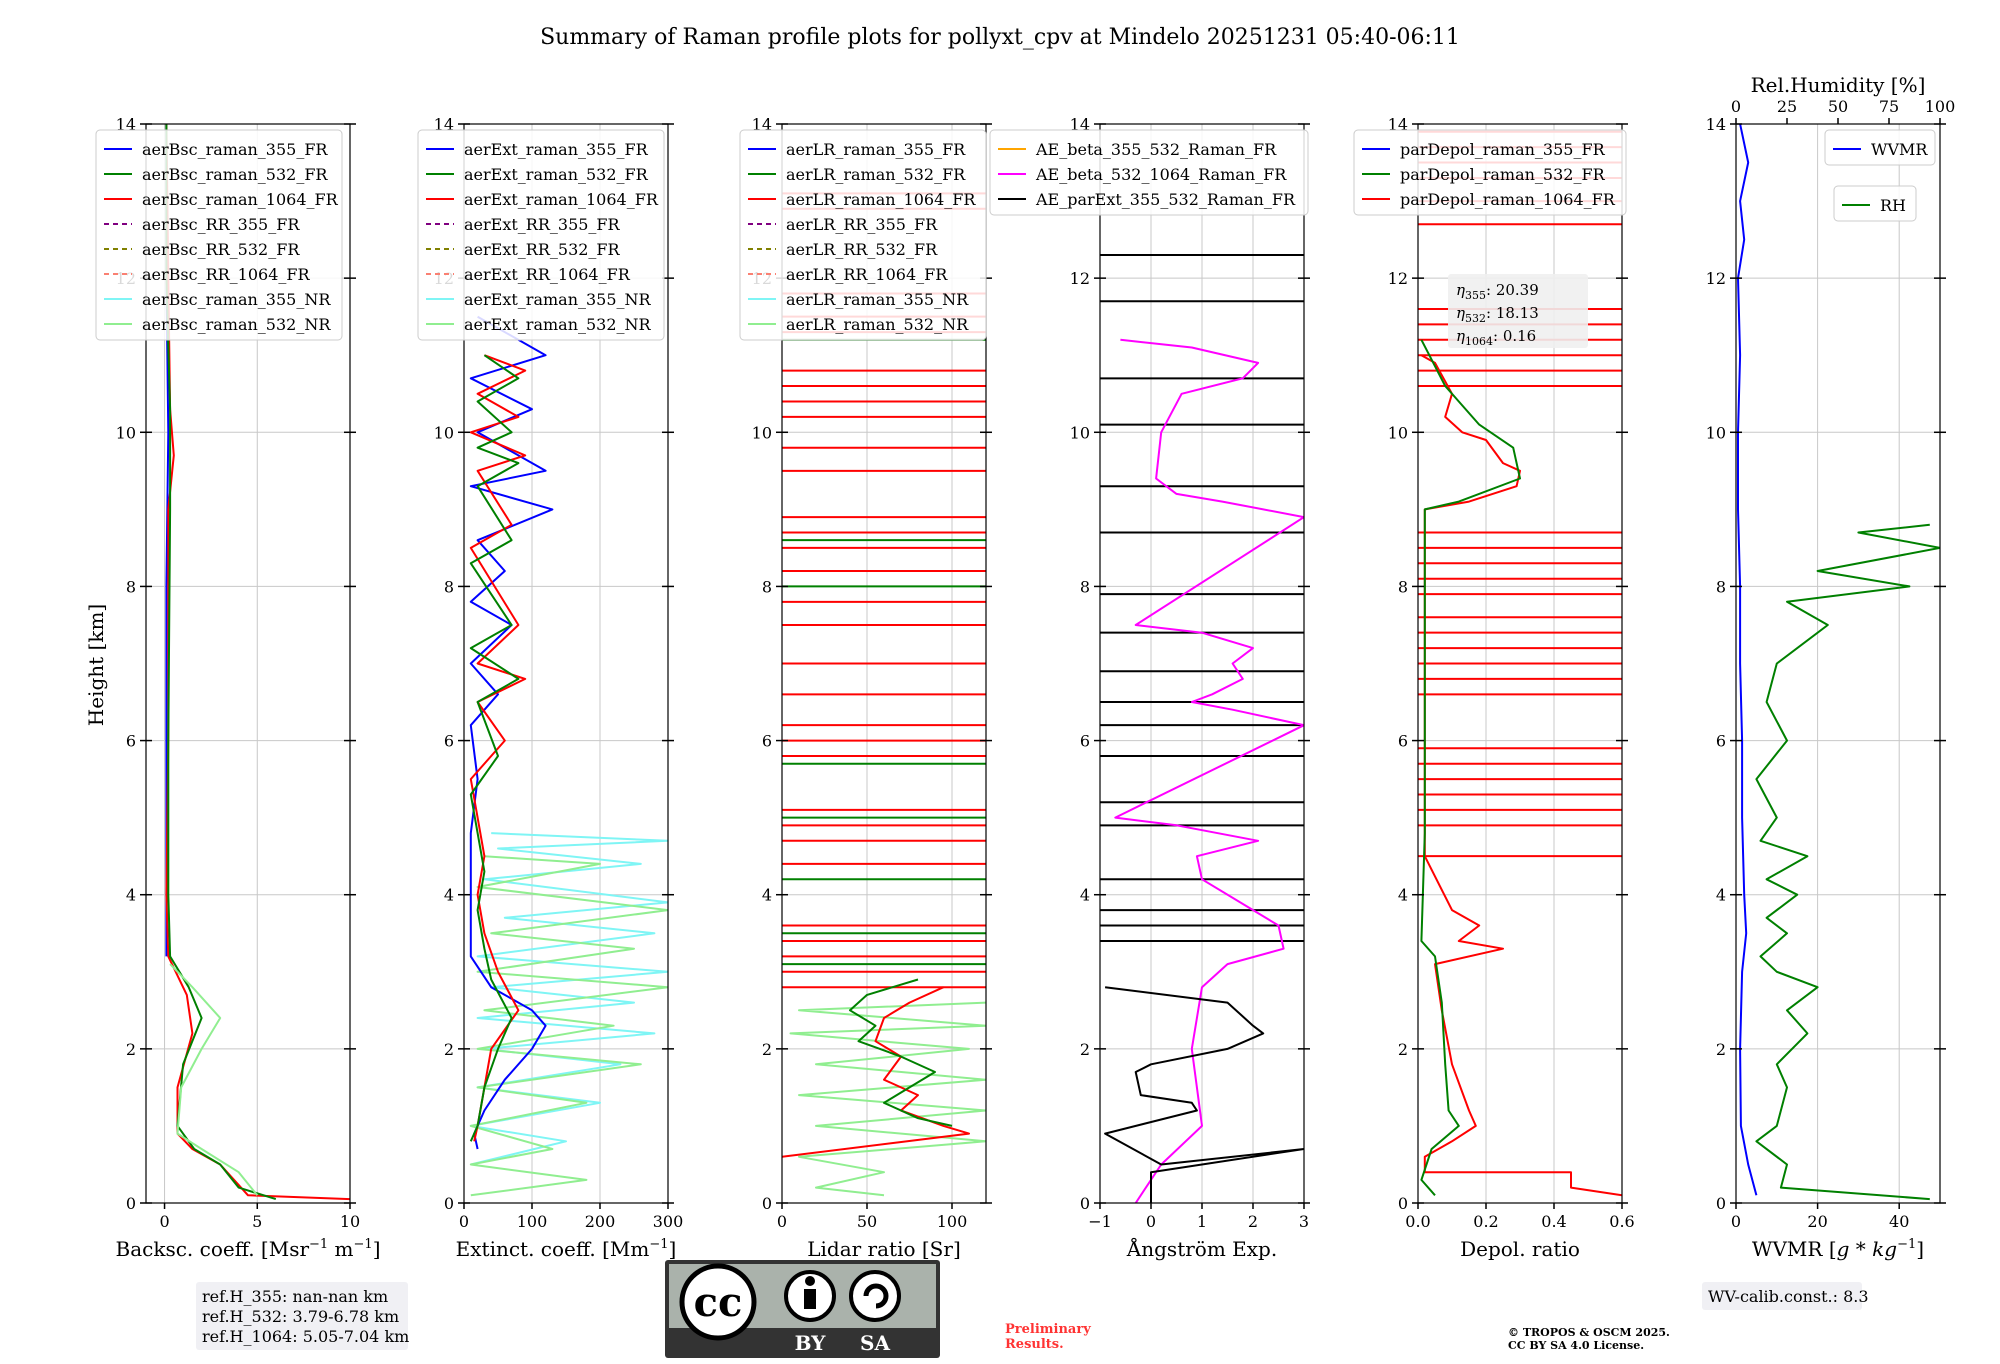 The width and height of the screenshot is (2000, 1364). What do you see at coordinates (1794, 1249) in the screenshot?
I see `x-label-main: WVMR [` at bounding box center [1794, 1249].